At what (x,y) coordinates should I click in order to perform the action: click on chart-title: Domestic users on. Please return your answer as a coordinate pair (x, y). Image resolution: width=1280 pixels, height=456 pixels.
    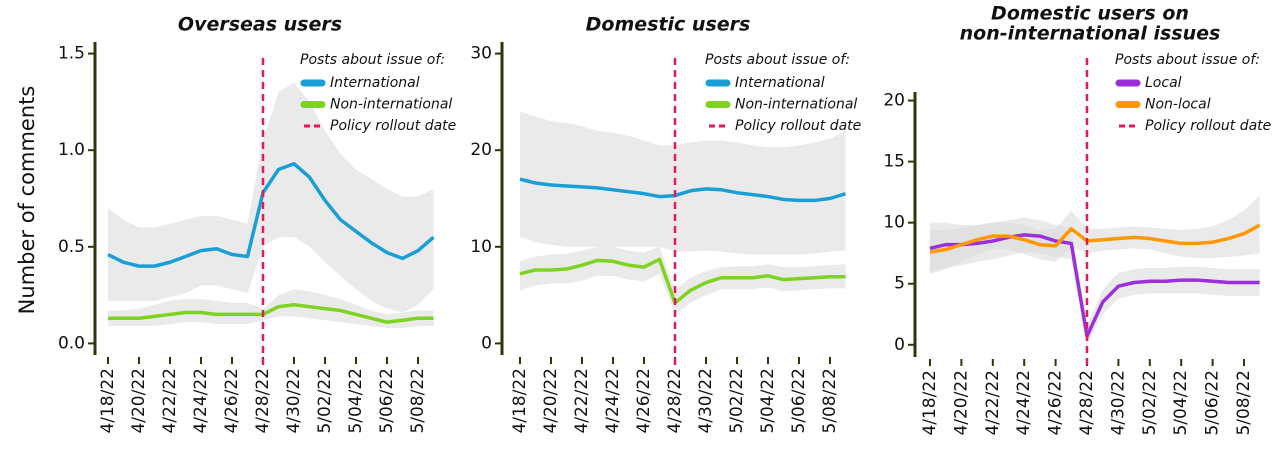
    Looking at the image, I should click on (1090, 14).